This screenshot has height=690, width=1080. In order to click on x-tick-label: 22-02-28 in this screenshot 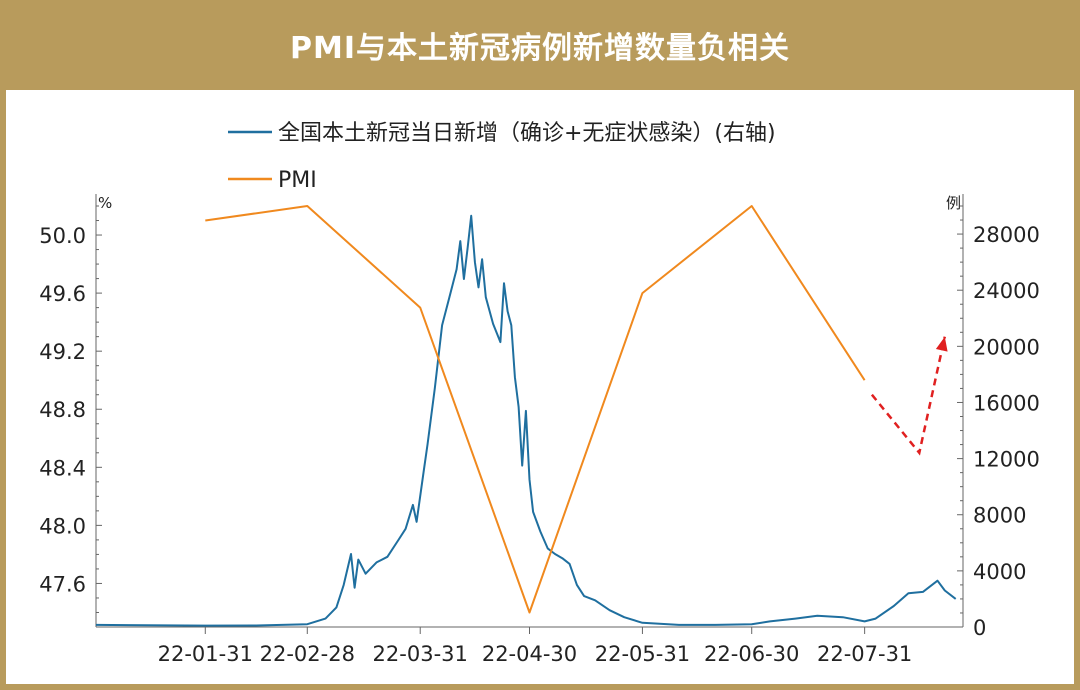, I will do `click(307, 654)`.